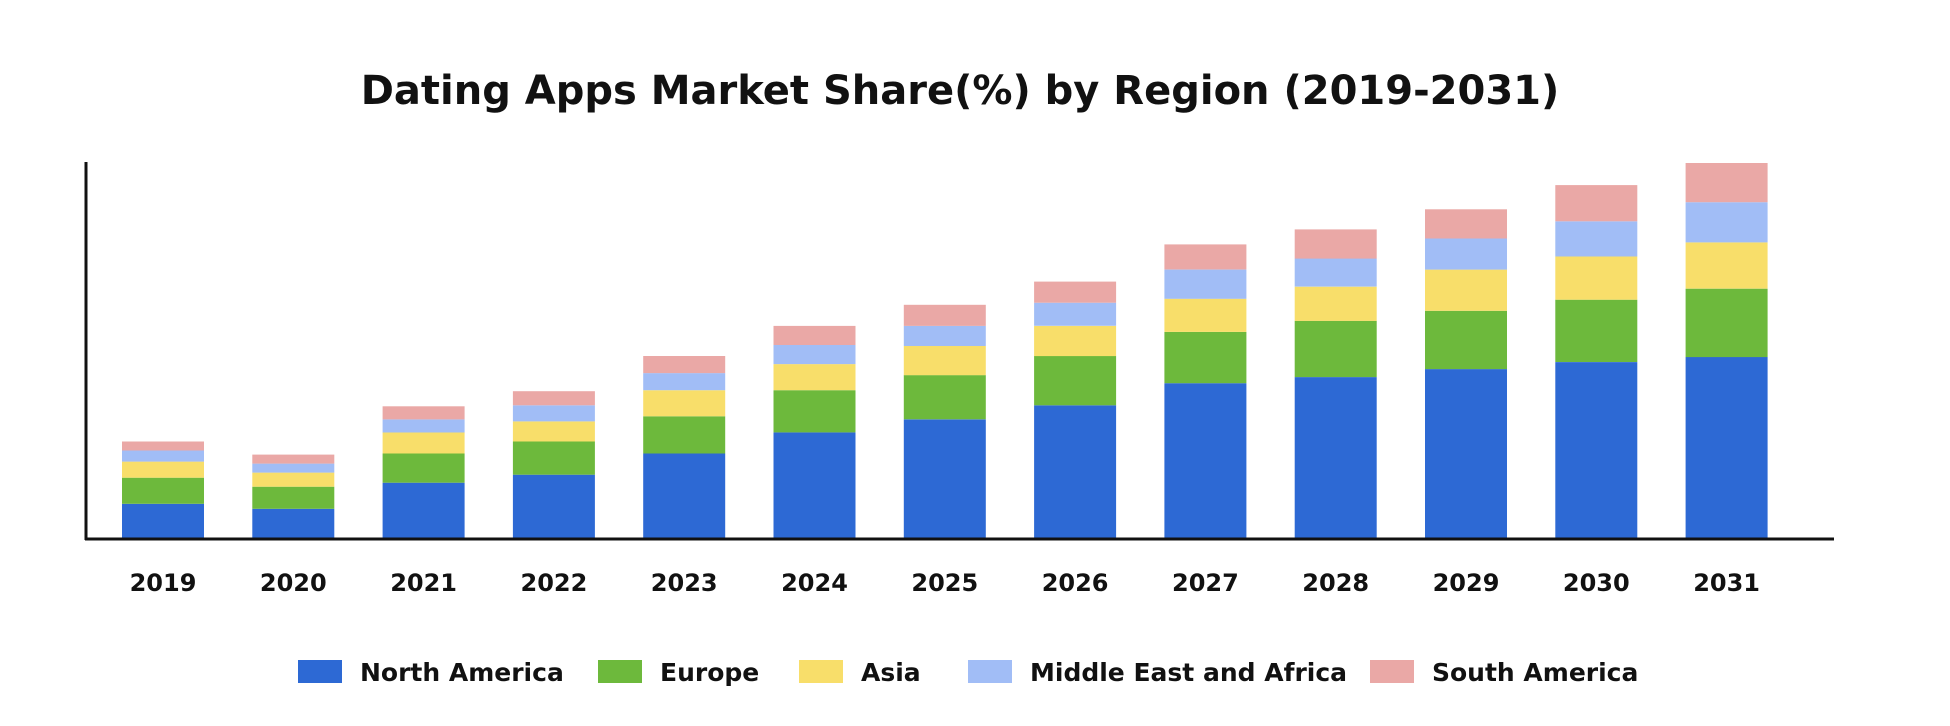 The image size is (1950, 726). Describe the element at coordinates (814, 583) in the screenshot. I see `x-tick-label: 2024` at that location.